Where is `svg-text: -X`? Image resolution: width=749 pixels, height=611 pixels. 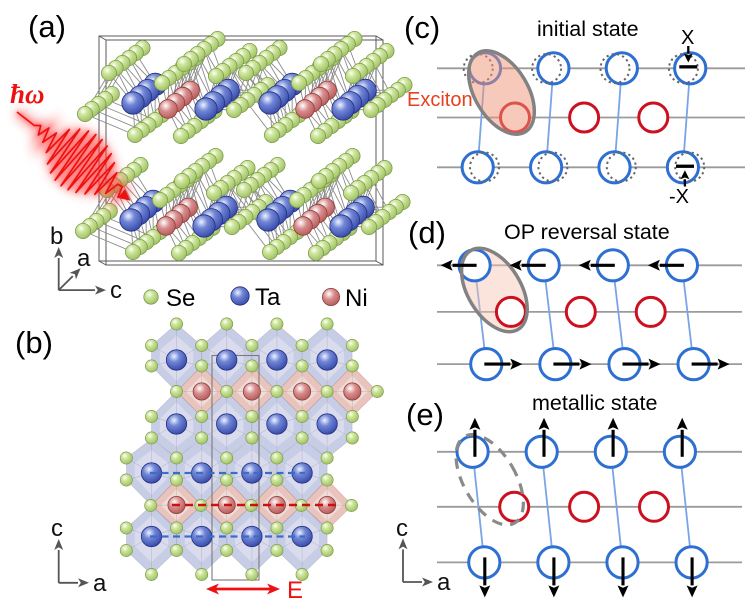
svg-text: -X is located at coordinates (679, 197).